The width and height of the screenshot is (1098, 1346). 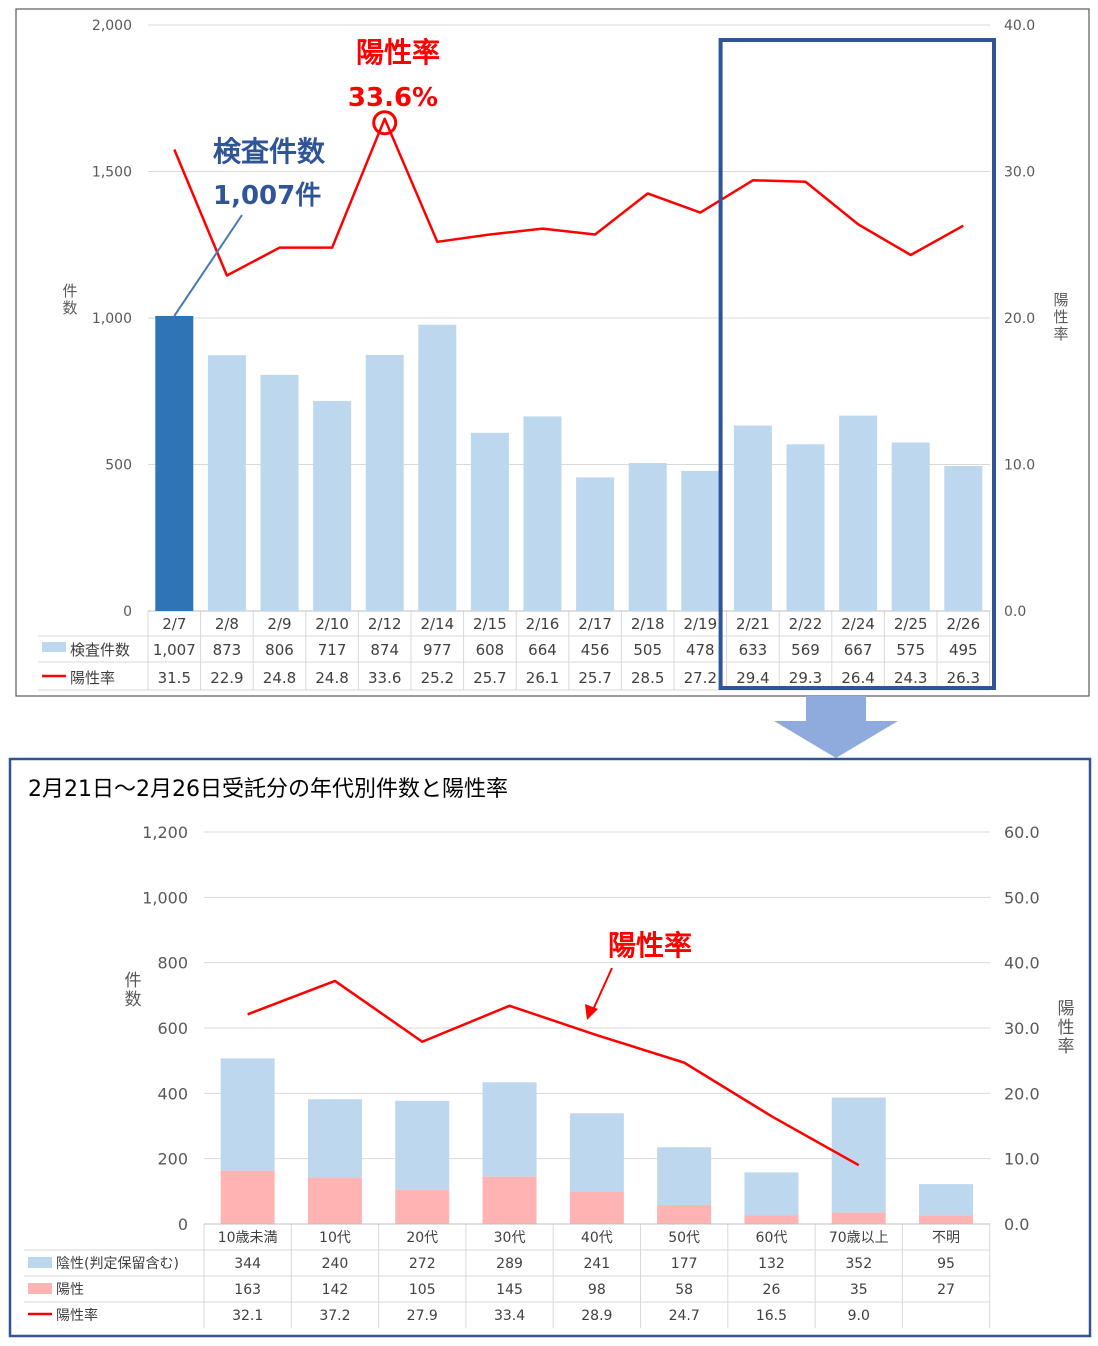 I want to click on bar-count-2/15, so click(x=489, y=521).